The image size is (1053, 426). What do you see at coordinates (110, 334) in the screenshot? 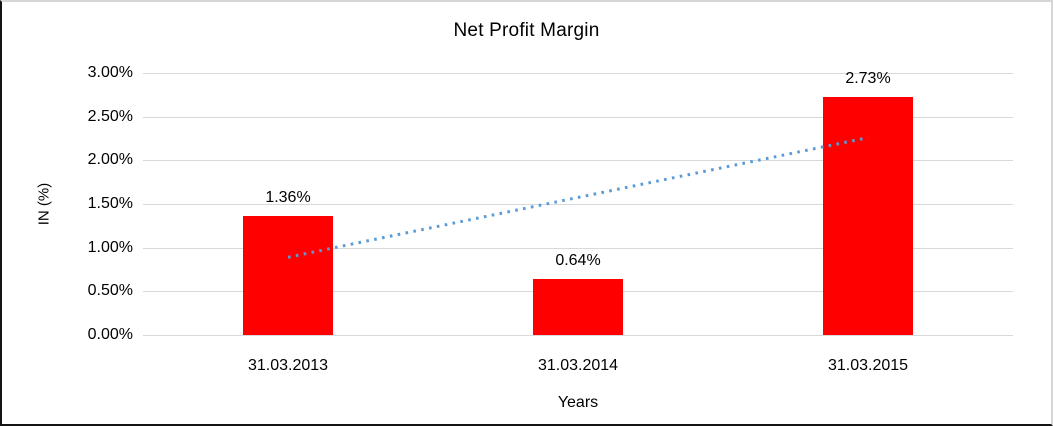
I see `y-tick-label: 0.00%` at bounding box center [110, 334].